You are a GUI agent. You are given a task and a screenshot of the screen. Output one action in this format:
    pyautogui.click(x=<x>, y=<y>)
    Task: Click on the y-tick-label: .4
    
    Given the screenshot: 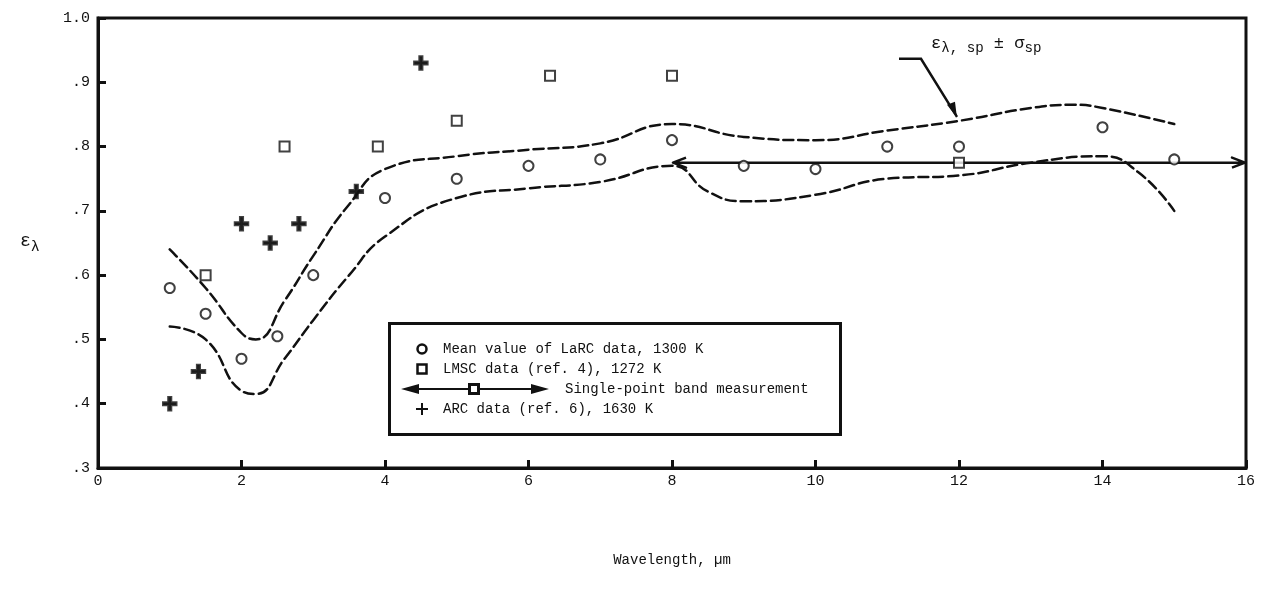 What is the action you would take?
    pyautogui.click(x=80, y=404)
    